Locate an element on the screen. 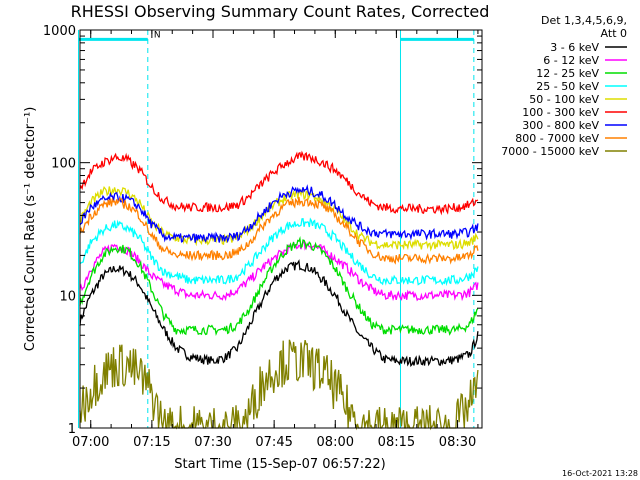 The width and height of the screenshot is (640, 480). x-tick-label-0: 07:00 is located at coordinates (90, 442).